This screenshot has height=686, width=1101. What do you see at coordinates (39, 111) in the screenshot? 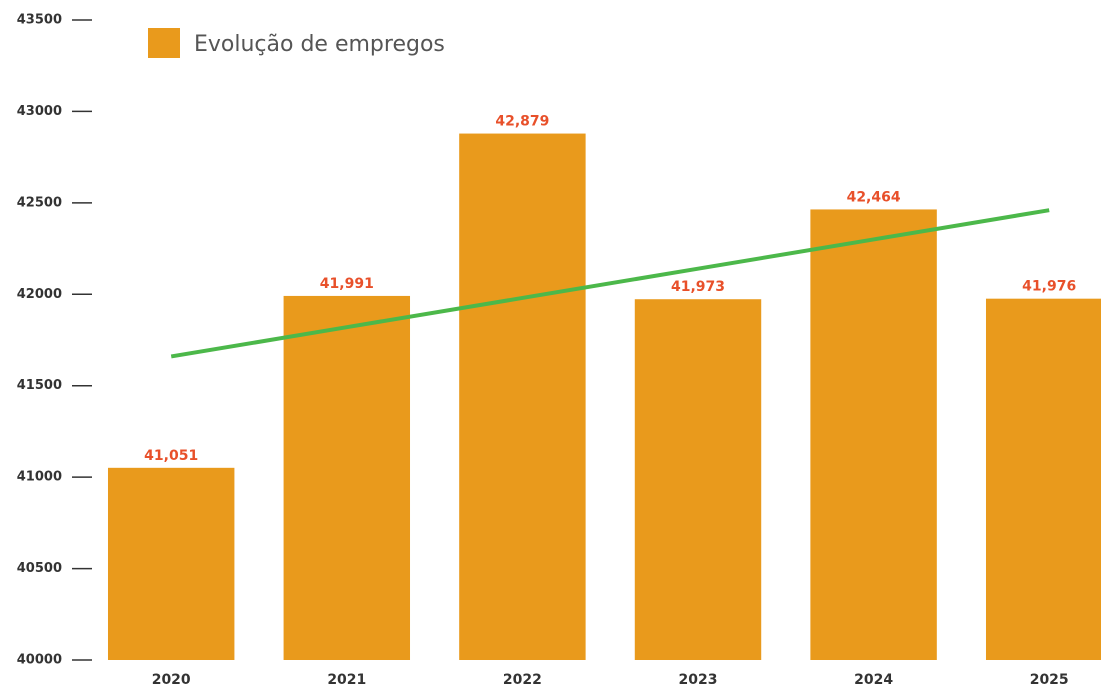
I see `y-tick-label: 43000` at bounding box center [39, 111].